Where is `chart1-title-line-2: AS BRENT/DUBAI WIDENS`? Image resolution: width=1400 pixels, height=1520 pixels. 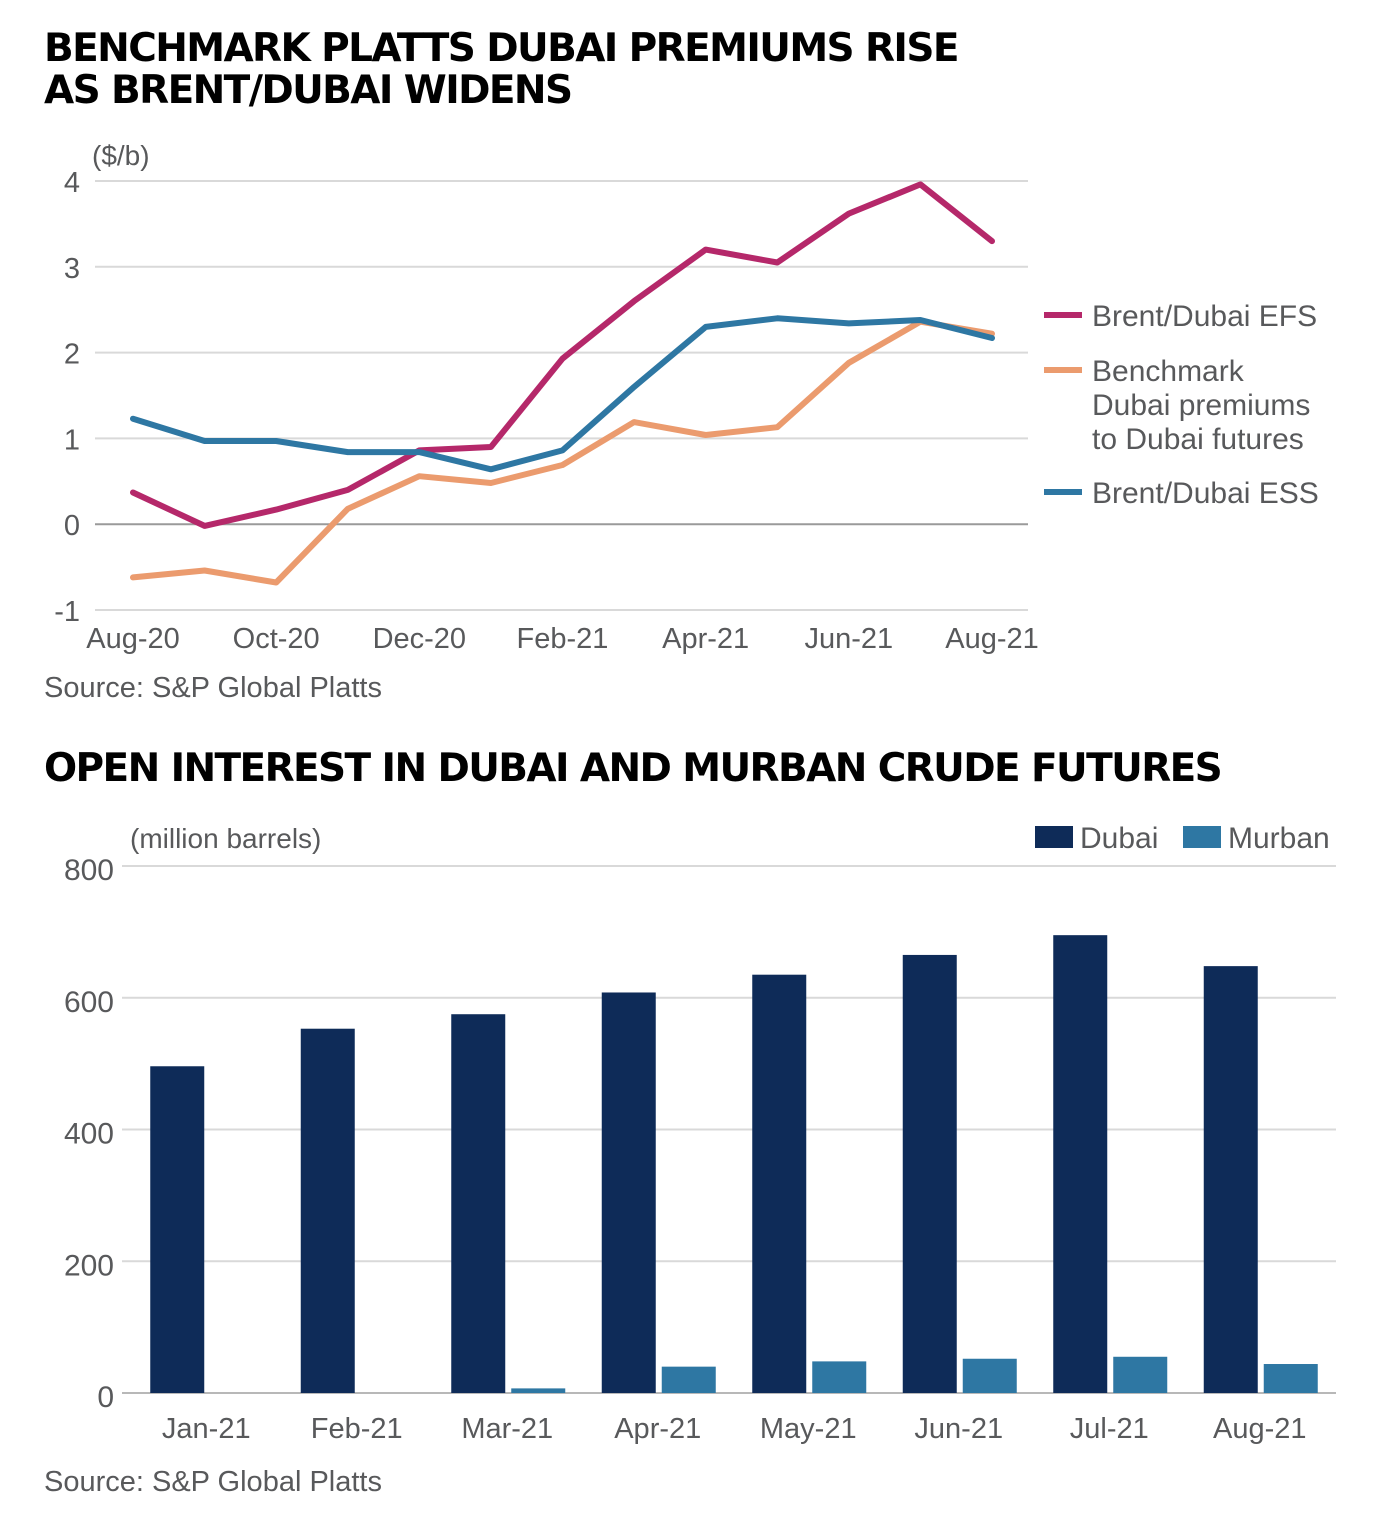
chart1-title-line-2: AS BRENT/DUBAI WIDENS is located at coordinates (308, 90).